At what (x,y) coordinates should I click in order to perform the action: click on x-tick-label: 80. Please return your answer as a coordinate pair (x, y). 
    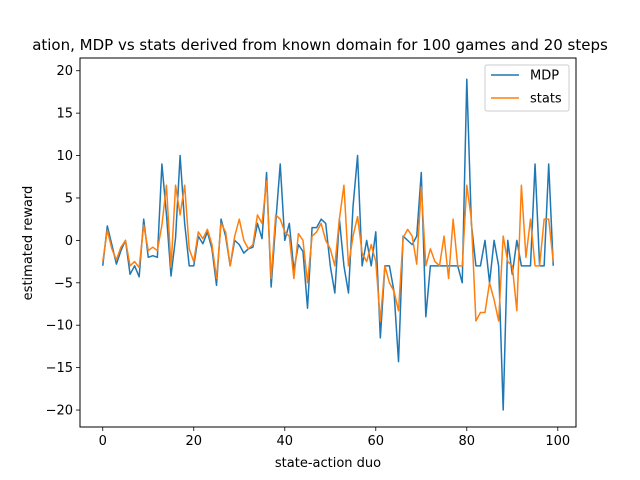
    Looking at the image, I should click on (467, 441).